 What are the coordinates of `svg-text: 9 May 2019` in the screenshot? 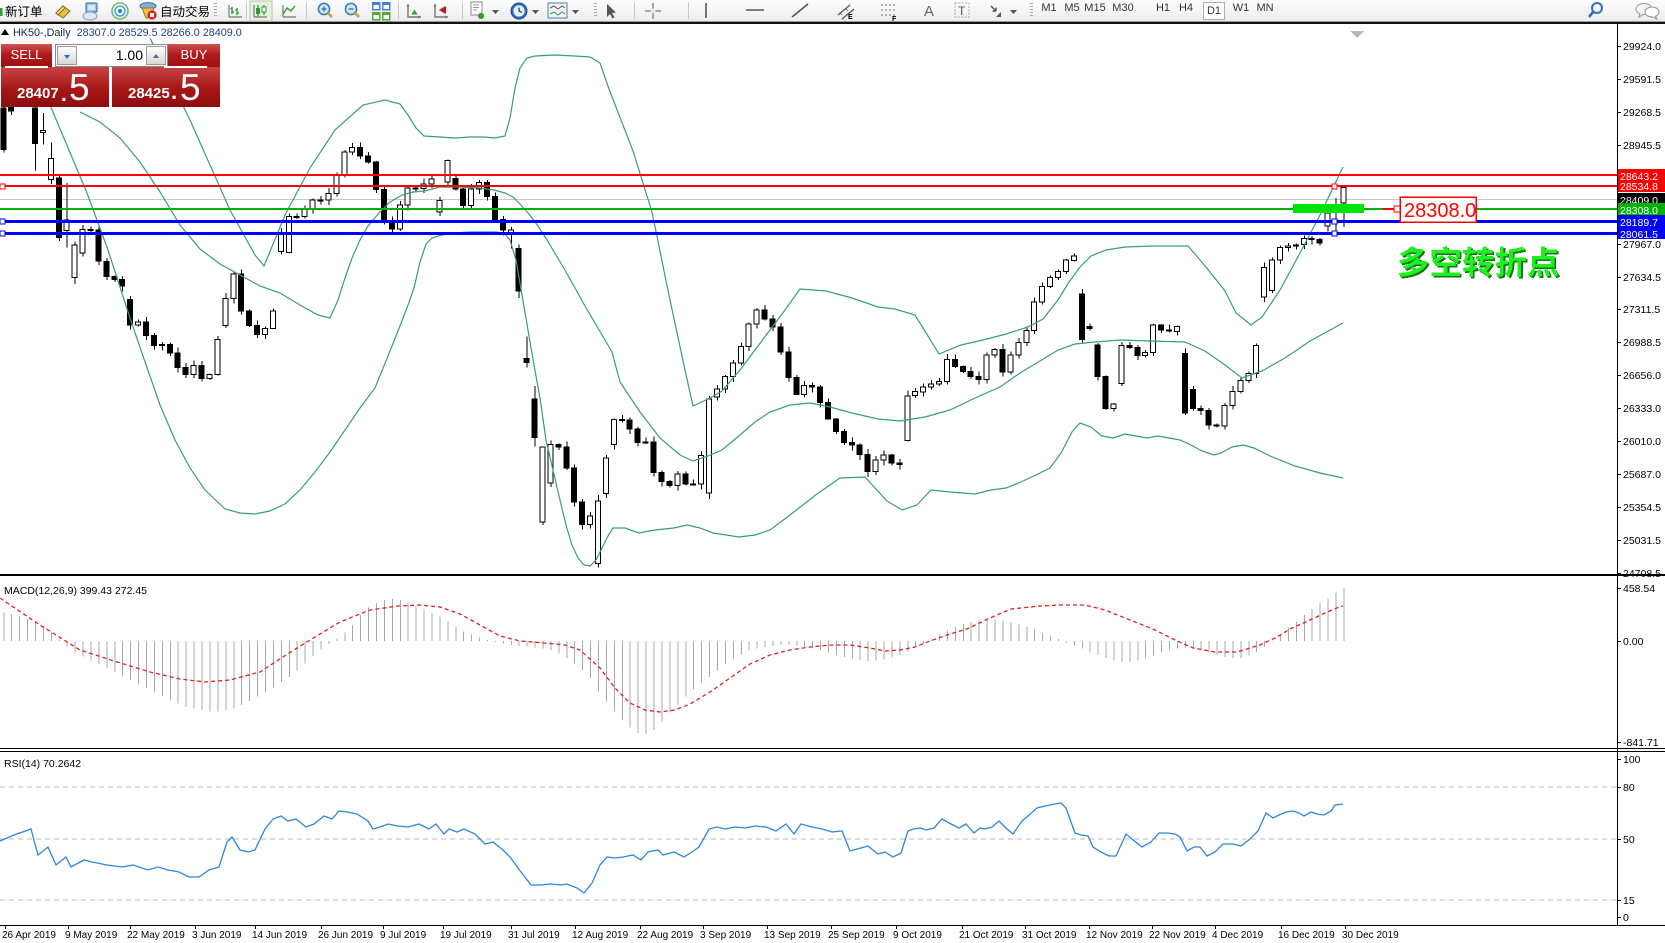 It's located at (91, 935).